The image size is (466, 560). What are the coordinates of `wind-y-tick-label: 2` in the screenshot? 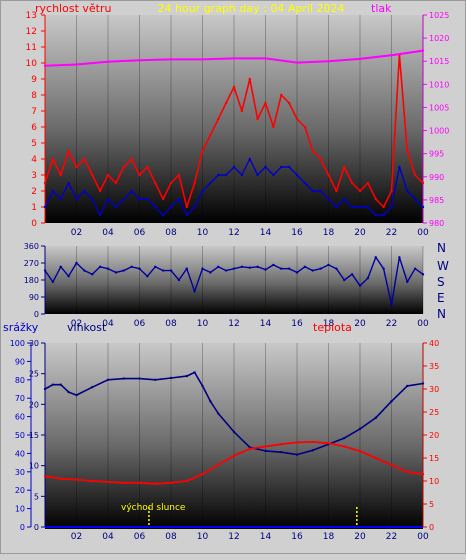 It's located at (34, 192).